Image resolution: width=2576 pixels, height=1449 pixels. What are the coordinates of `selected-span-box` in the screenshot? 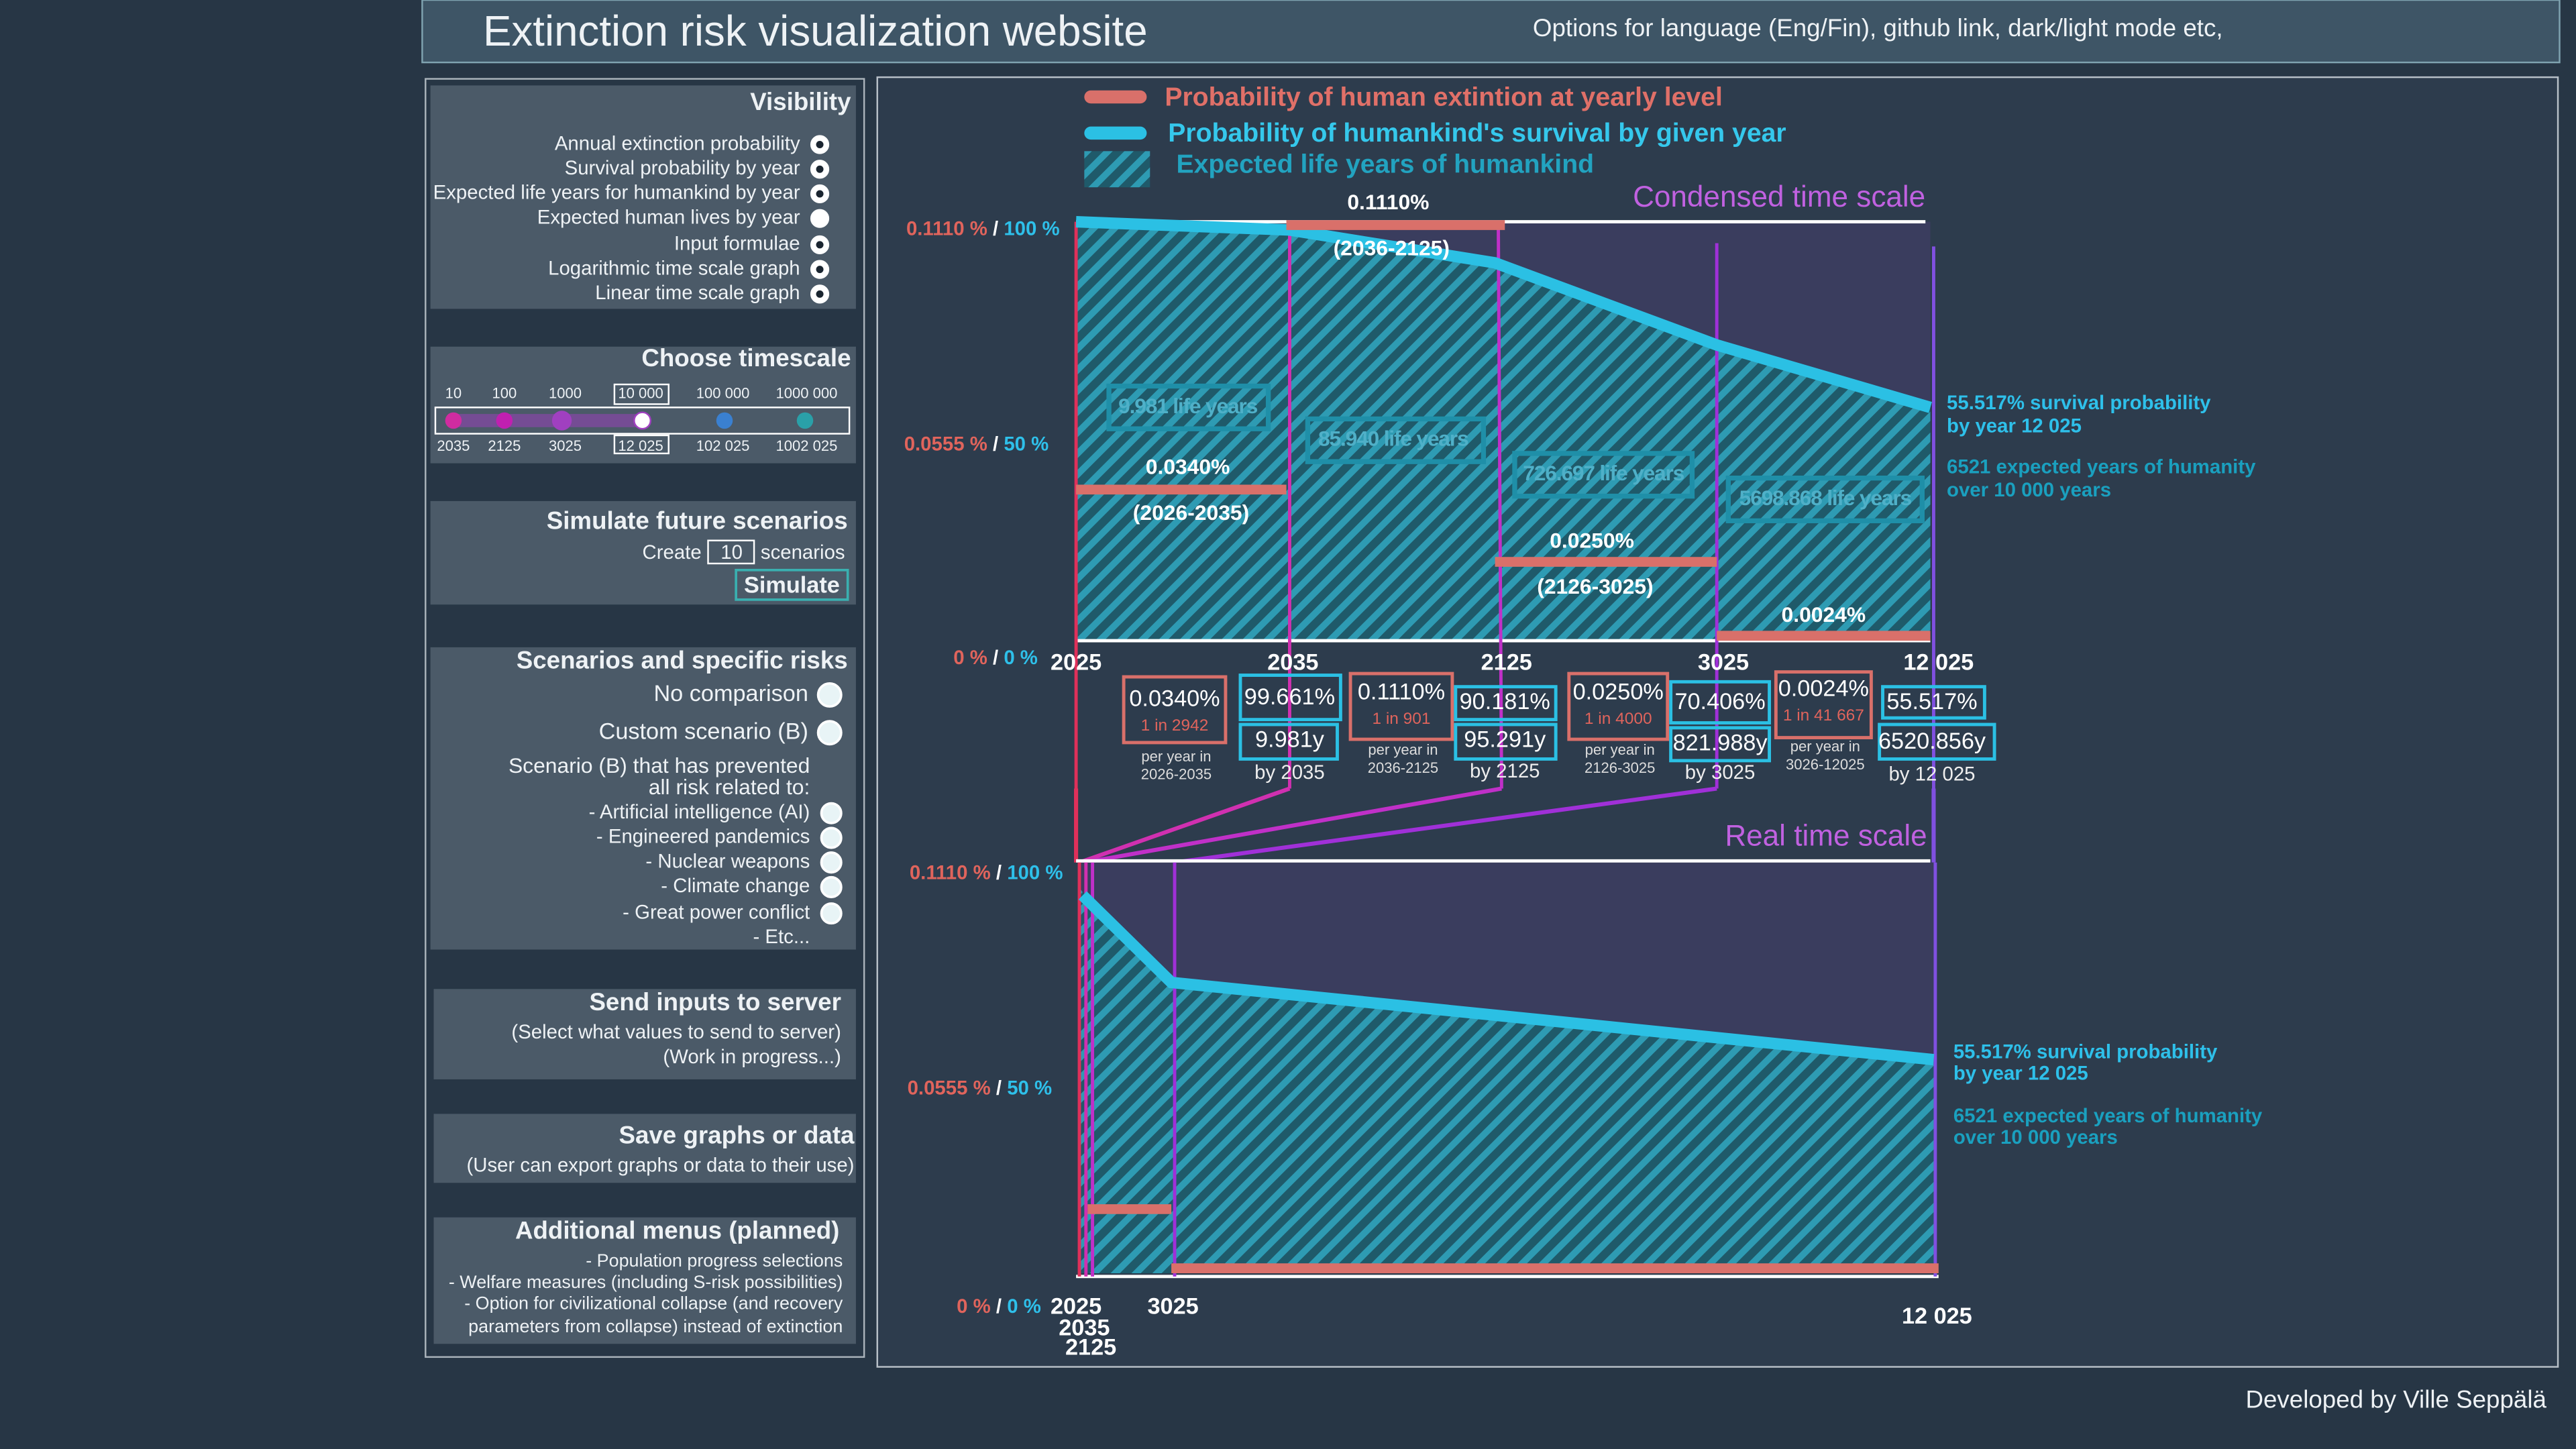 It's located at (641, 394).